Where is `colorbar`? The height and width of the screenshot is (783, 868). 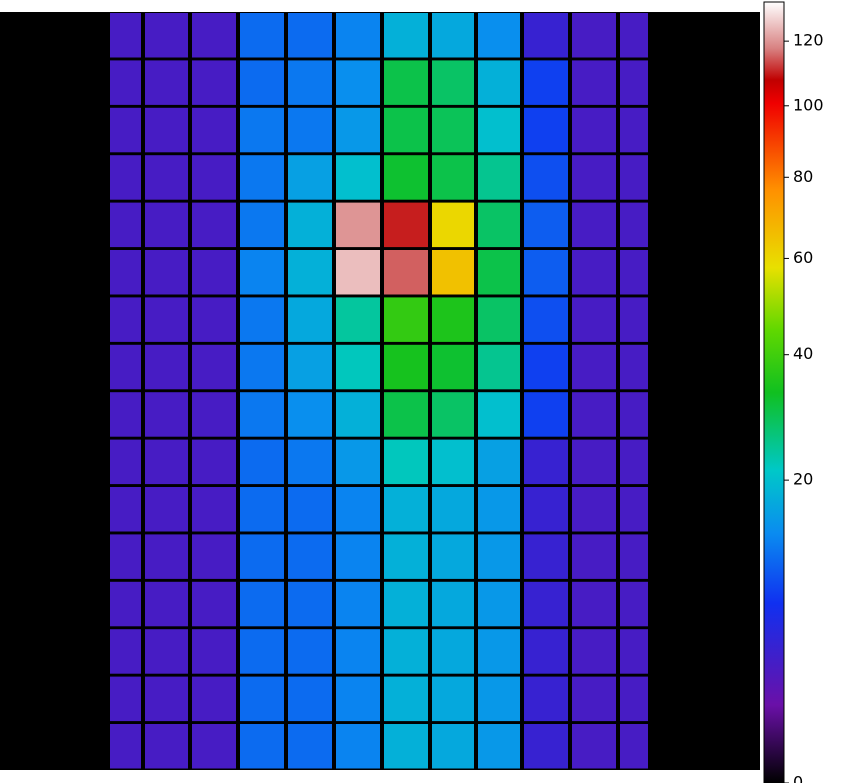
colorbar is located at coordinates (774, 392).